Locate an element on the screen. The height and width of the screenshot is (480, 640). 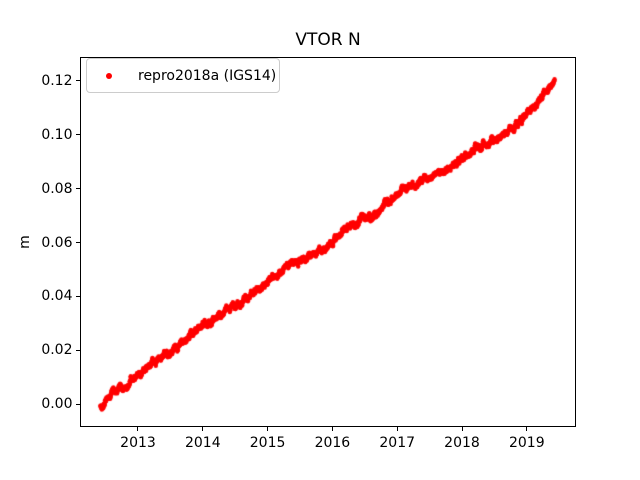
legend-box: repro2018a (IGS14) is located at coordinates (183, 75).